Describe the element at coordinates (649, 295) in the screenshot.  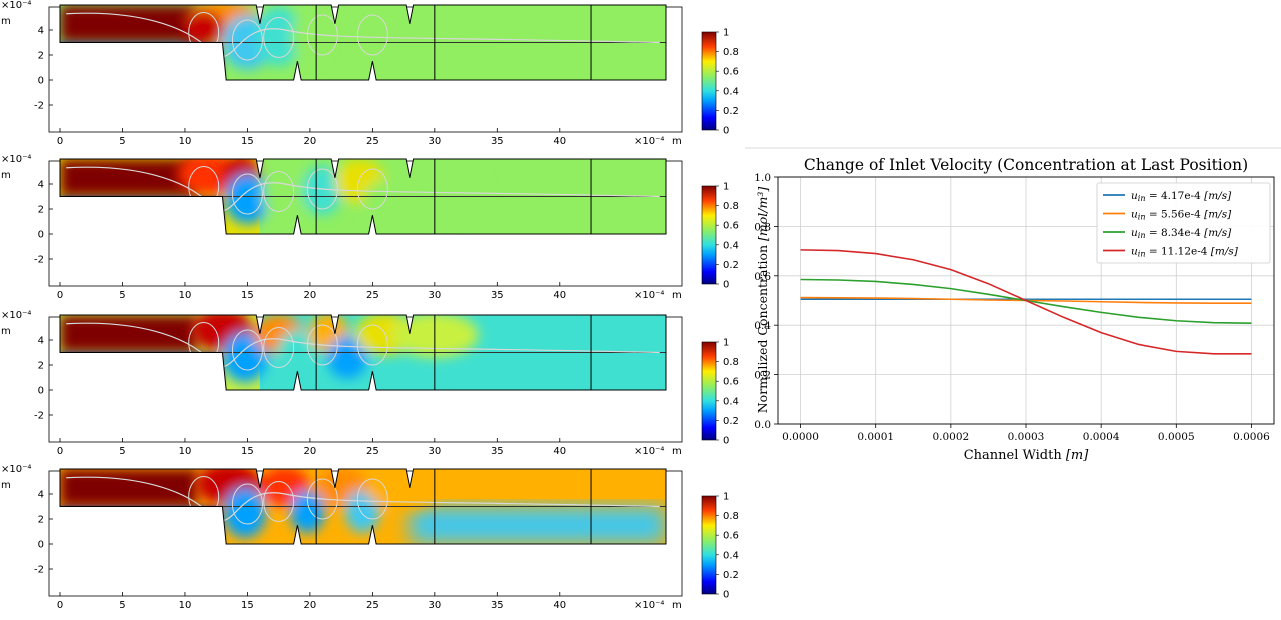
I see `x-scale-label: ×10⁻⁴` at that location.